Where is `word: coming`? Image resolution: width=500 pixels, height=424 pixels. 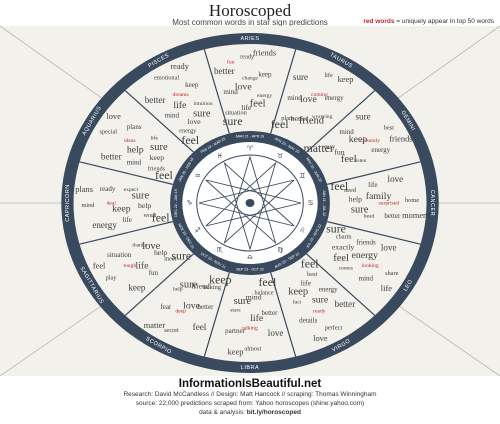
word: coming is located at coordinates (319, 95).